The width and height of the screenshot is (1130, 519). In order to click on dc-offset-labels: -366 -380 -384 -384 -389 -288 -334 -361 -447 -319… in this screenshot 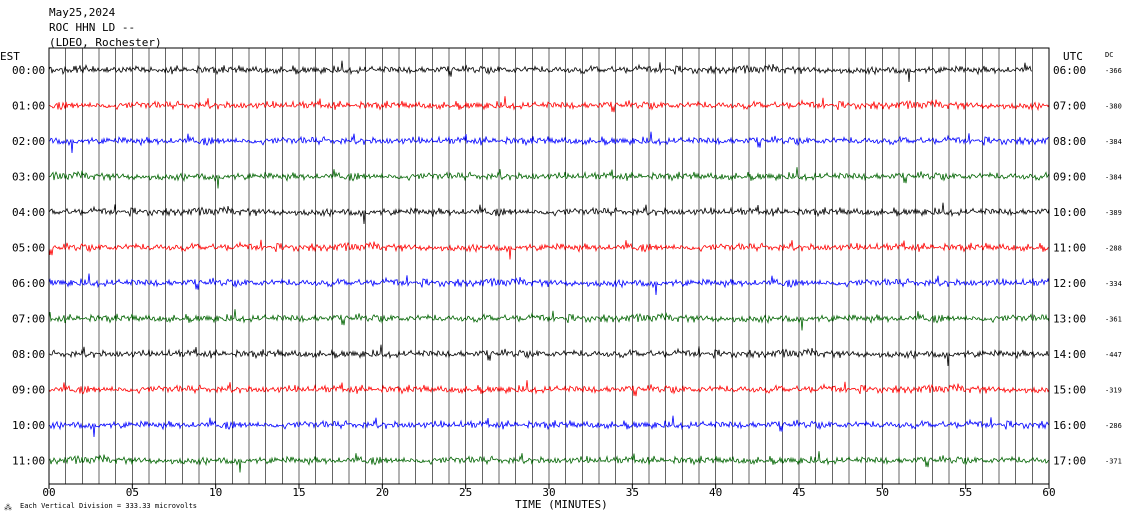, I will do `click(1113, 266)`.